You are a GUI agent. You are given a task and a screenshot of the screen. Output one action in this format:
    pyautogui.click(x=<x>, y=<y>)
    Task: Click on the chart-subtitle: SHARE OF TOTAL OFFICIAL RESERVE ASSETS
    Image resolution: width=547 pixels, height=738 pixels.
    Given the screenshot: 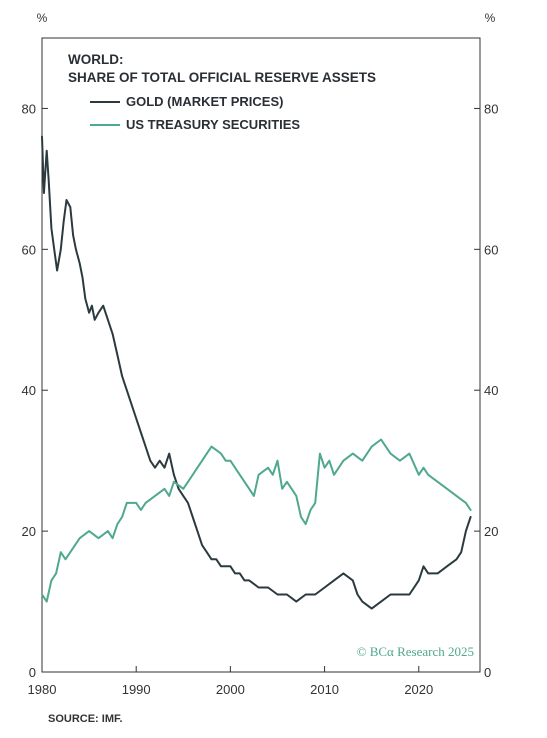 What is the action you would take?
    pyautogui.click(x=222, y=77)
    